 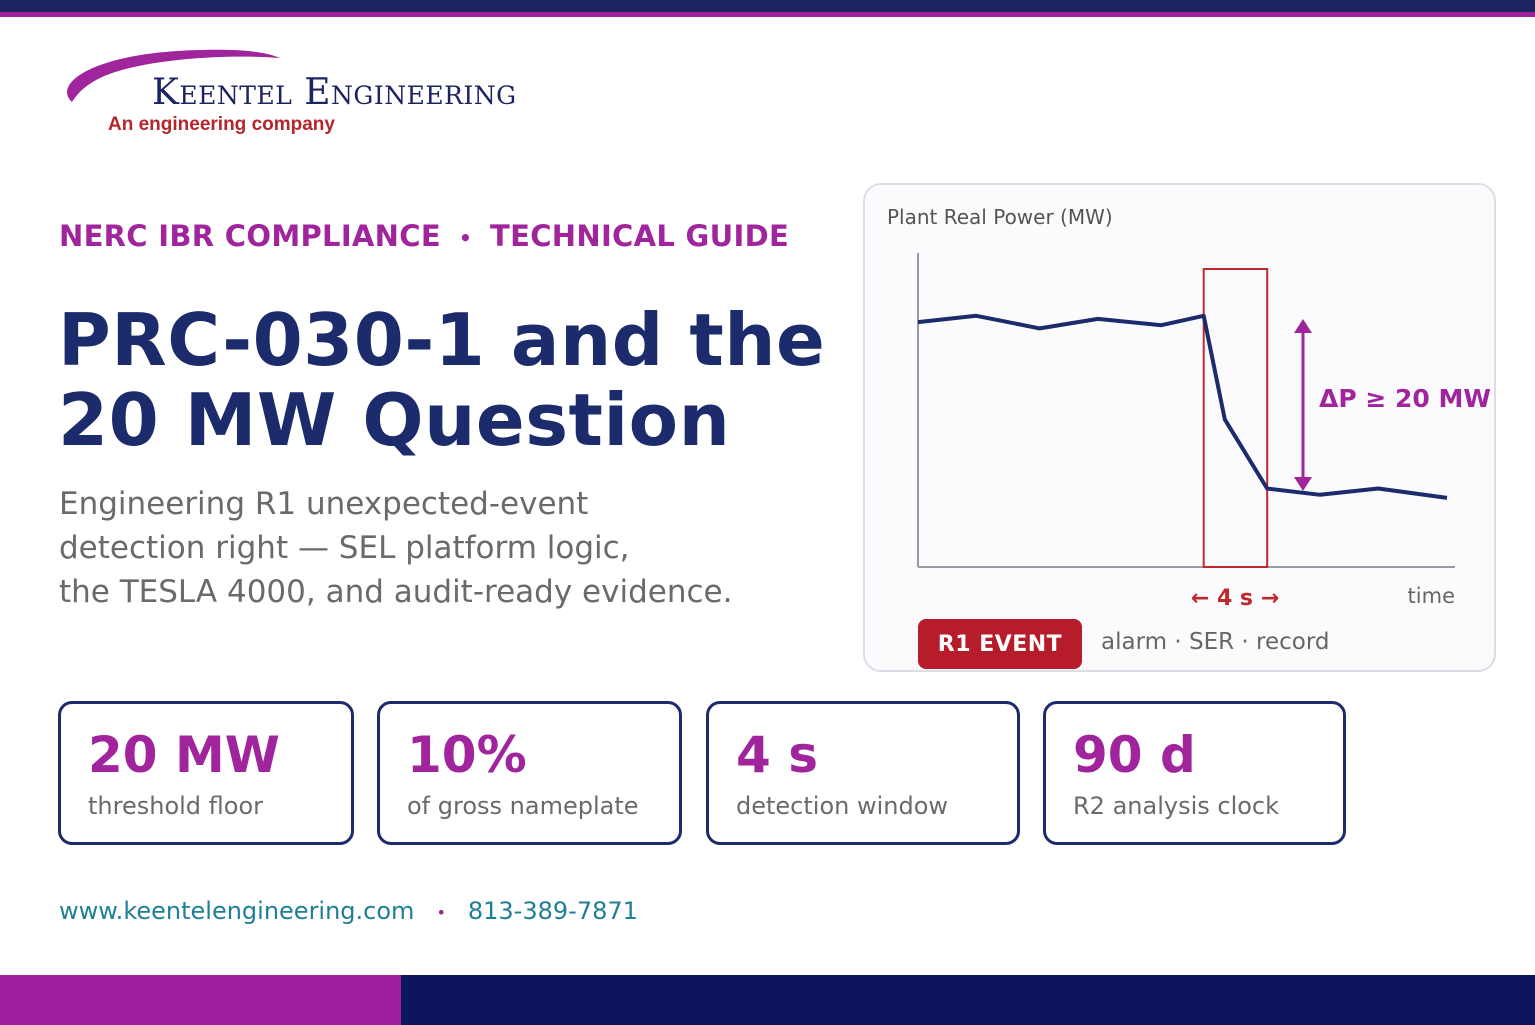 I want to click on top-accent-bar, so click(x=767, y=6).